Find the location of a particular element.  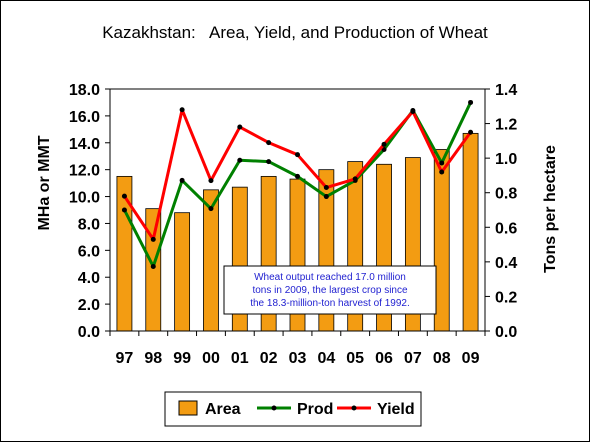

legend-border is located at coordinates (293, 409).